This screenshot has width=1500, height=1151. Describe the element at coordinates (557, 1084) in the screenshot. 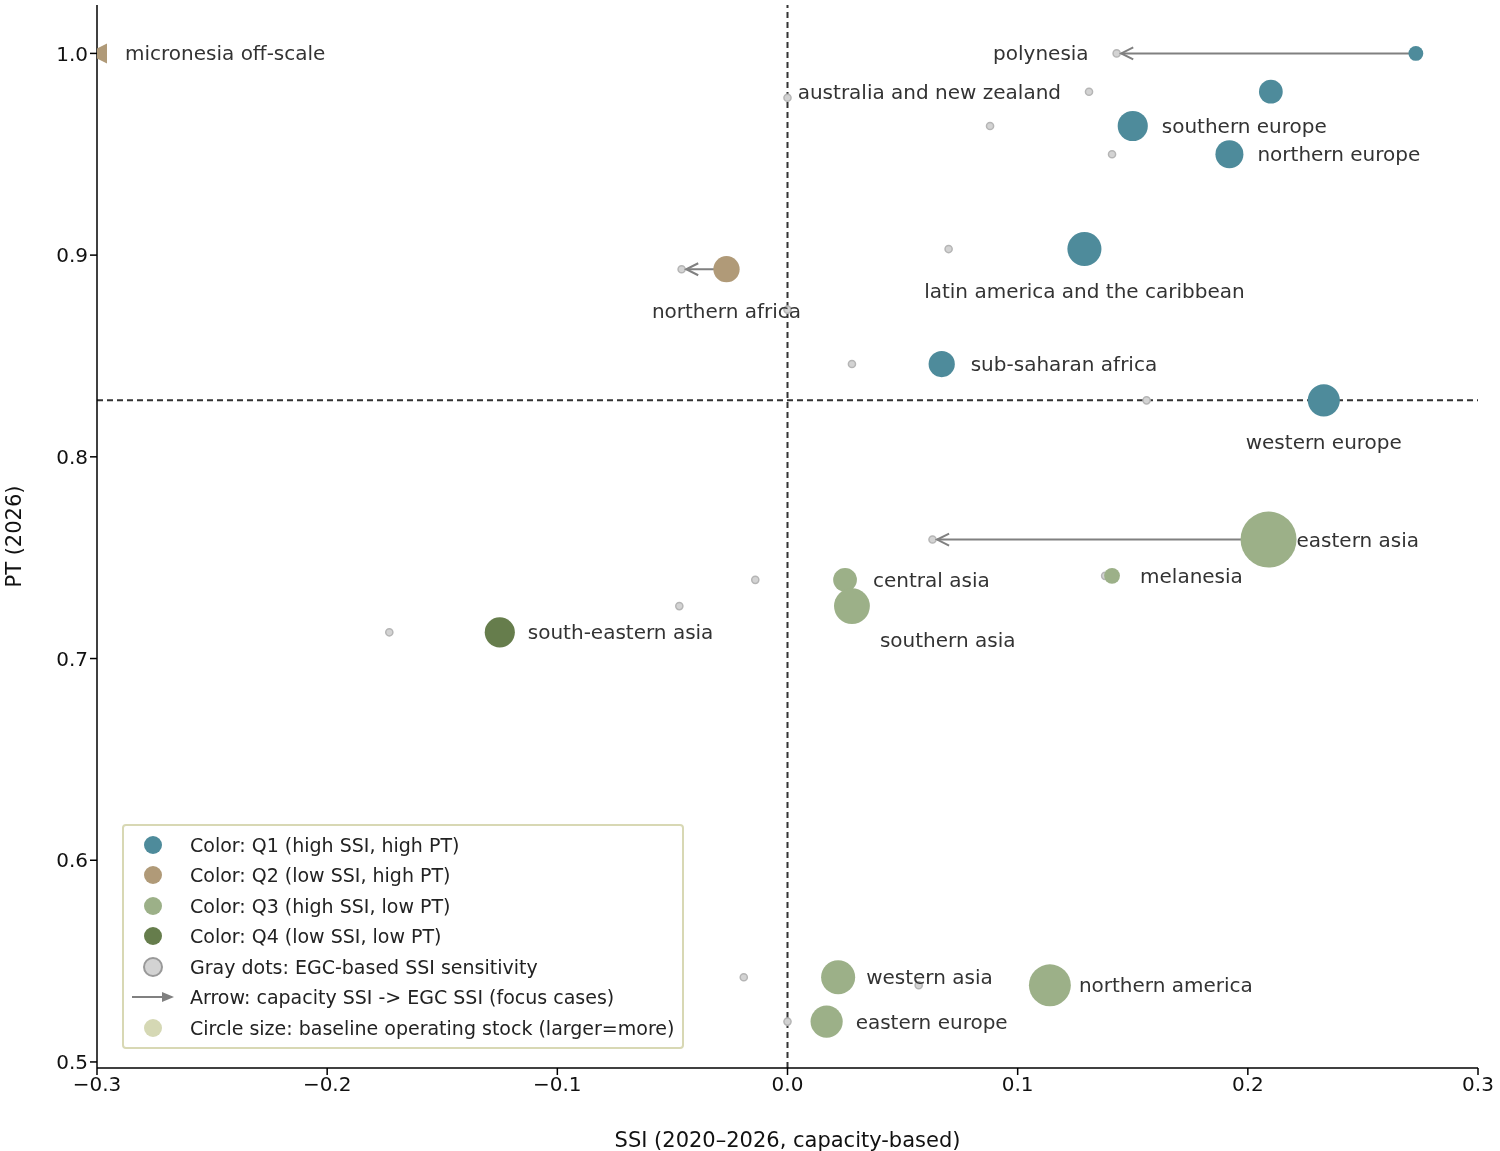

I see `x-tick-label: −0.1` at that location.